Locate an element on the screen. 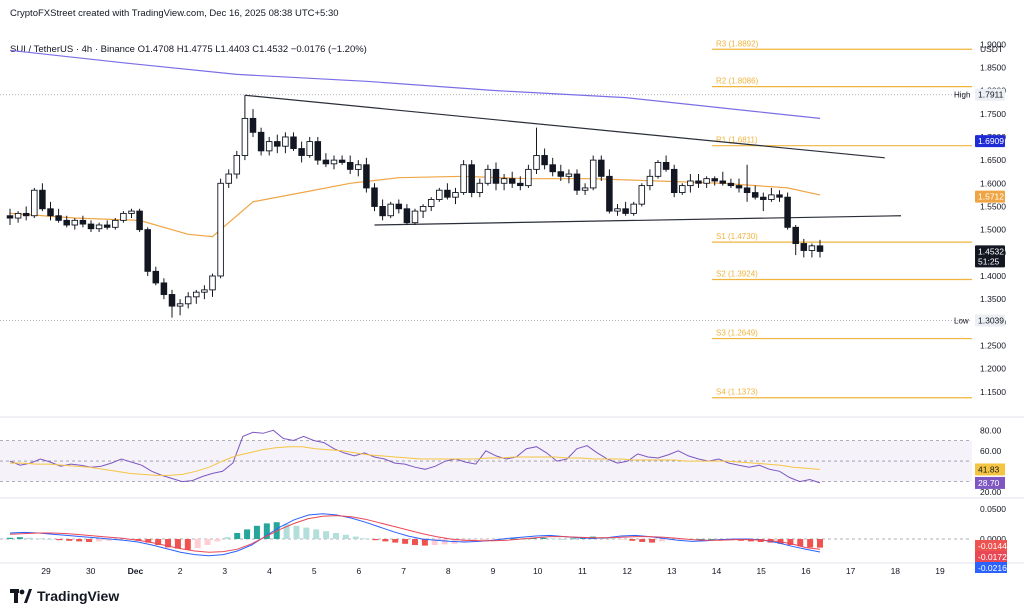  pivot-label: S1 (1.4730) is located at coordinates (737, 236).